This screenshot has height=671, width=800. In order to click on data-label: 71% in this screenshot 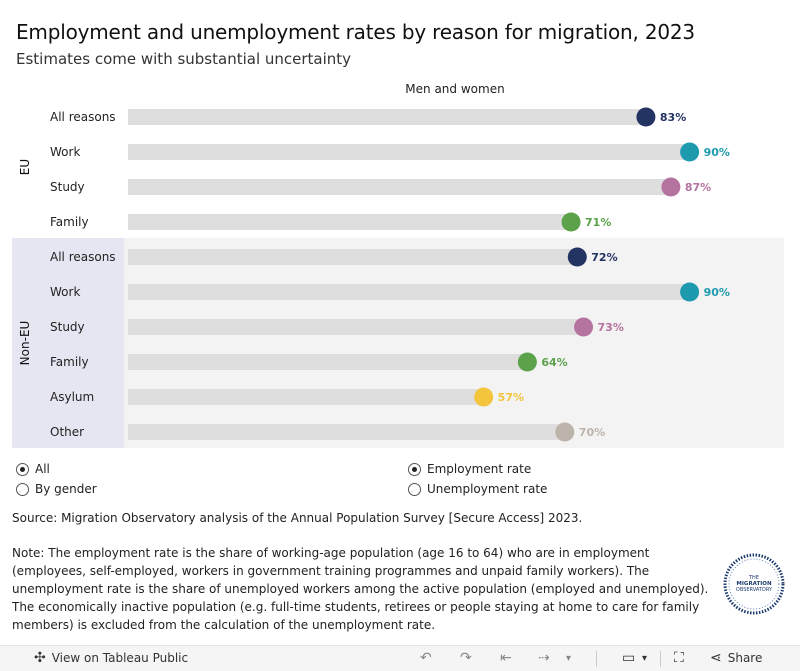, I will do `click(598, 222)`.